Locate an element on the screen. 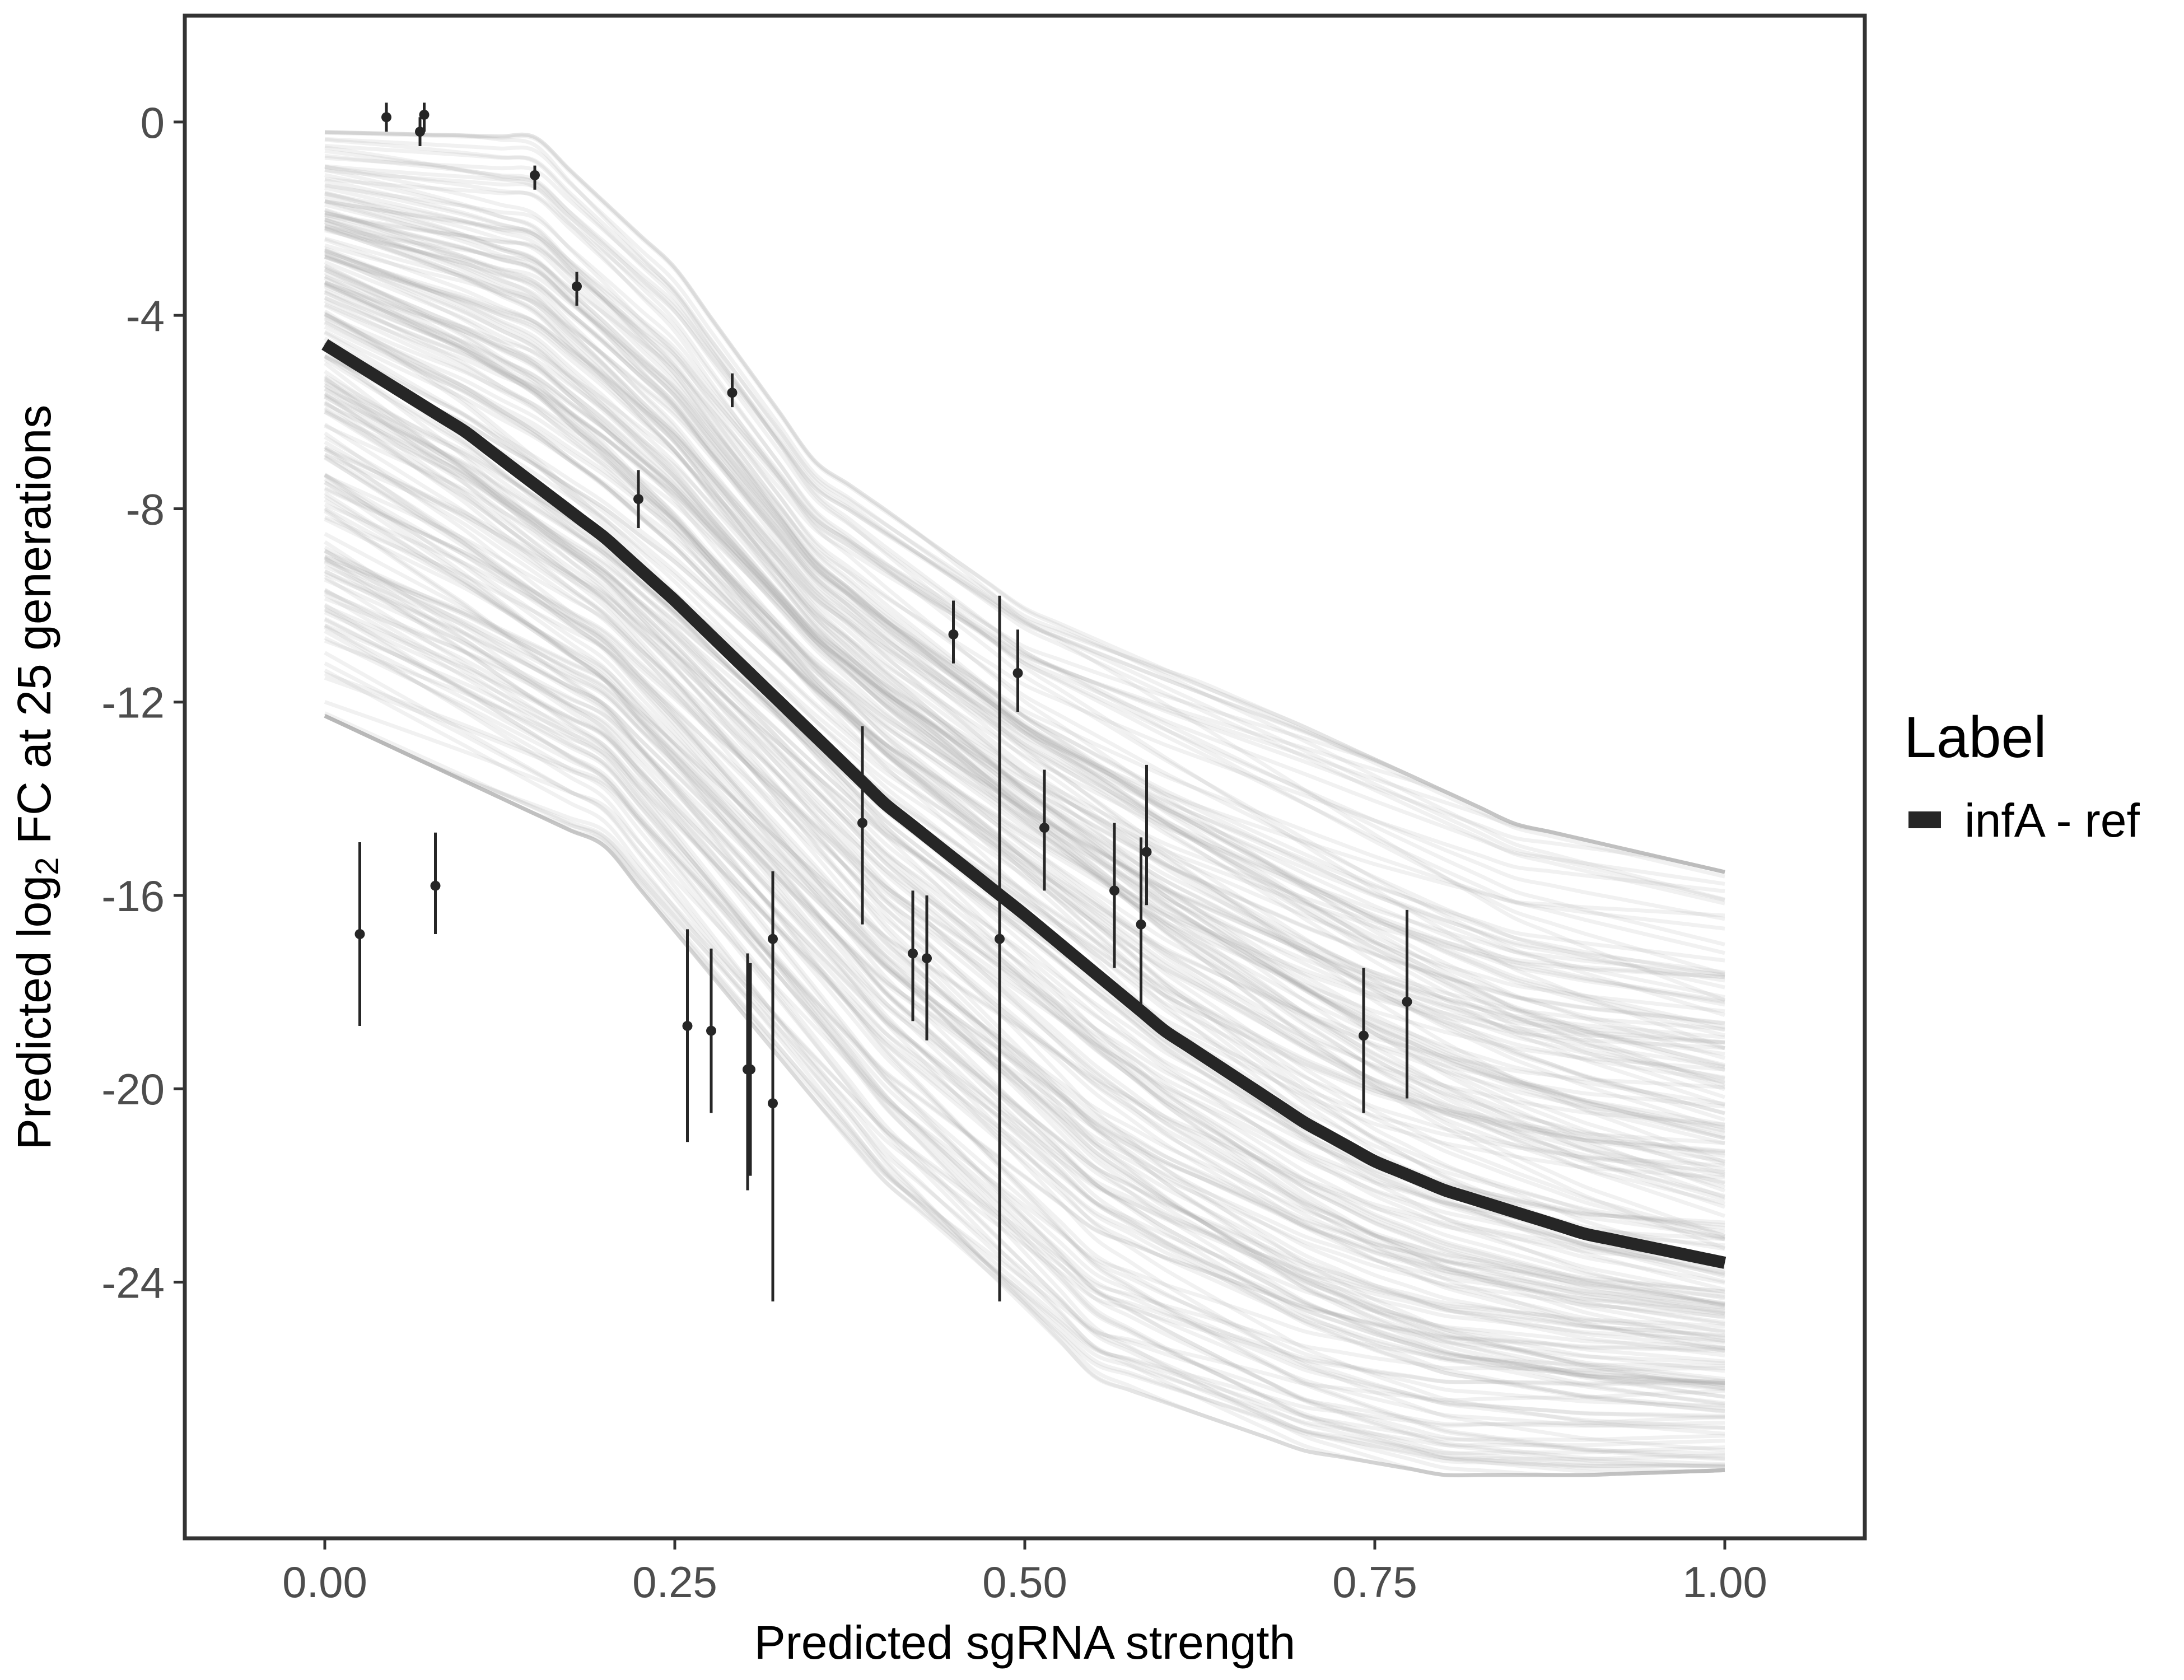  legend-label: infA - ref is located at coordinates (2052, 821).